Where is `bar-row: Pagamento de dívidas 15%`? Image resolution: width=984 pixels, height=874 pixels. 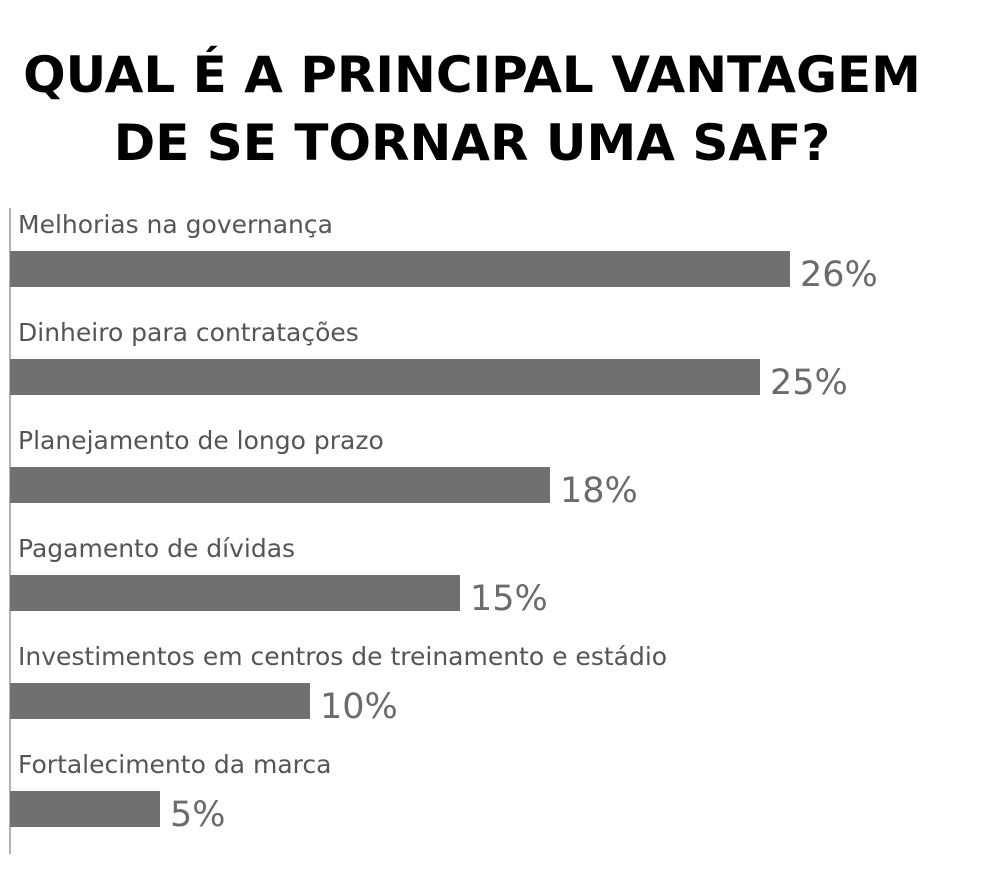
bar-row: Pagamento de dívidas 15% is located at coordinates (279, 576).